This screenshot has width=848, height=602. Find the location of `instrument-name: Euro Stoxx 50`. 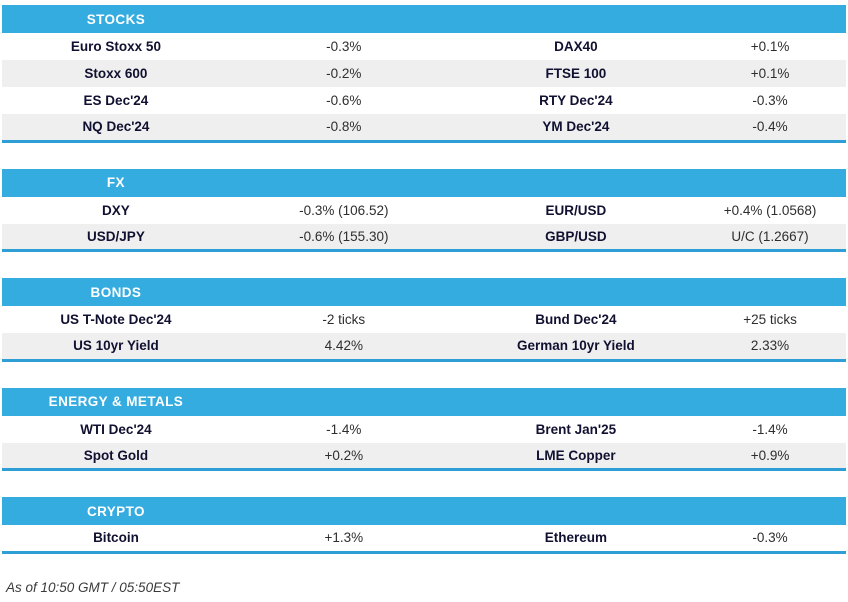

instrument-name: Euro Stoxx 50 is located at coordinates (115, 46).